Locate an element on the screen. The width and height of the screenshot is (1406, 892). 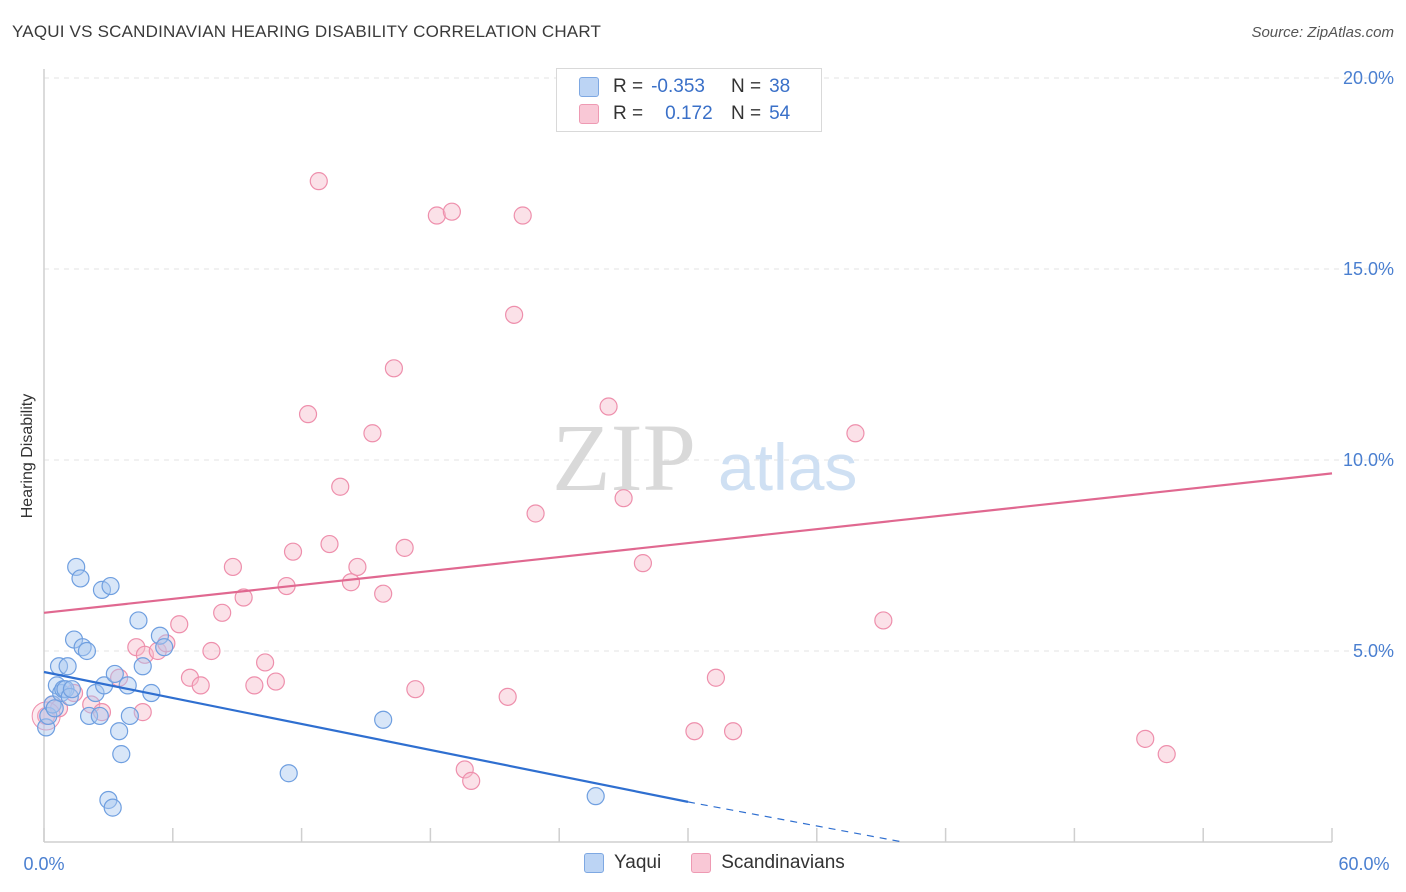
y-tick-label: 20.0% is located at coordinates (1368, 78).